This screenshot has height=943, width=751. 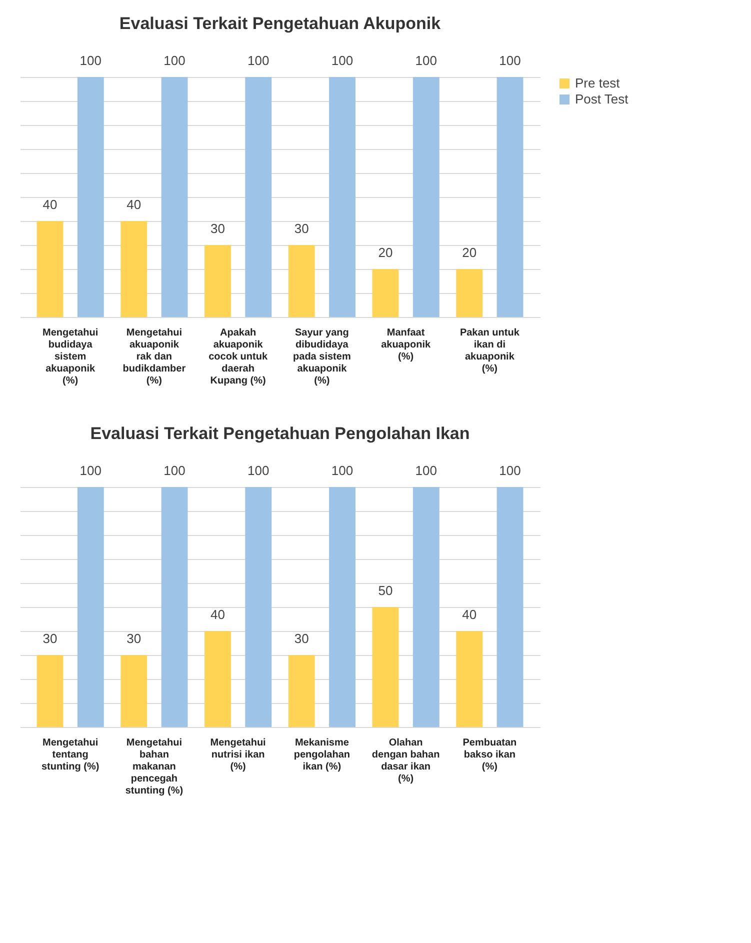 What do you see at coordinates (238, 357) in the screenshot?
I see `x-tick-label: Apakah akuaponik cocok untuk daerah Kupang (%)` at bounding box center [238, 357].